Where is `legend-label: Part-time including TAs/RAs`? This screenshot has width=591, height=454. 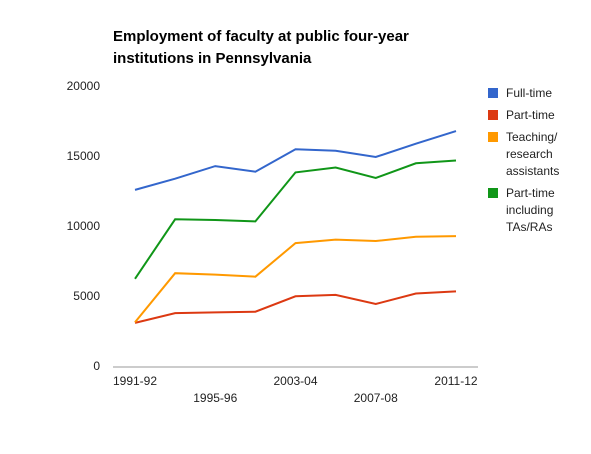
legend-label: Part-time including TAs/RAs is located at coordinates (530, 210).